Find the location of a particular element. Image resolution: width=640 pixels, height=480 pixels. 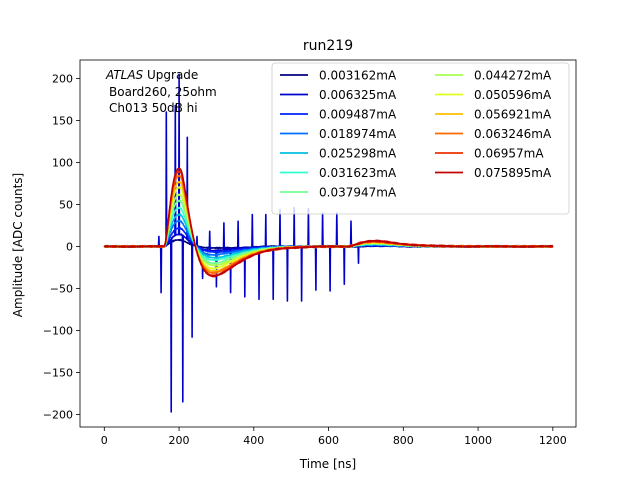

legend-box is located at coordinates (420, 138).